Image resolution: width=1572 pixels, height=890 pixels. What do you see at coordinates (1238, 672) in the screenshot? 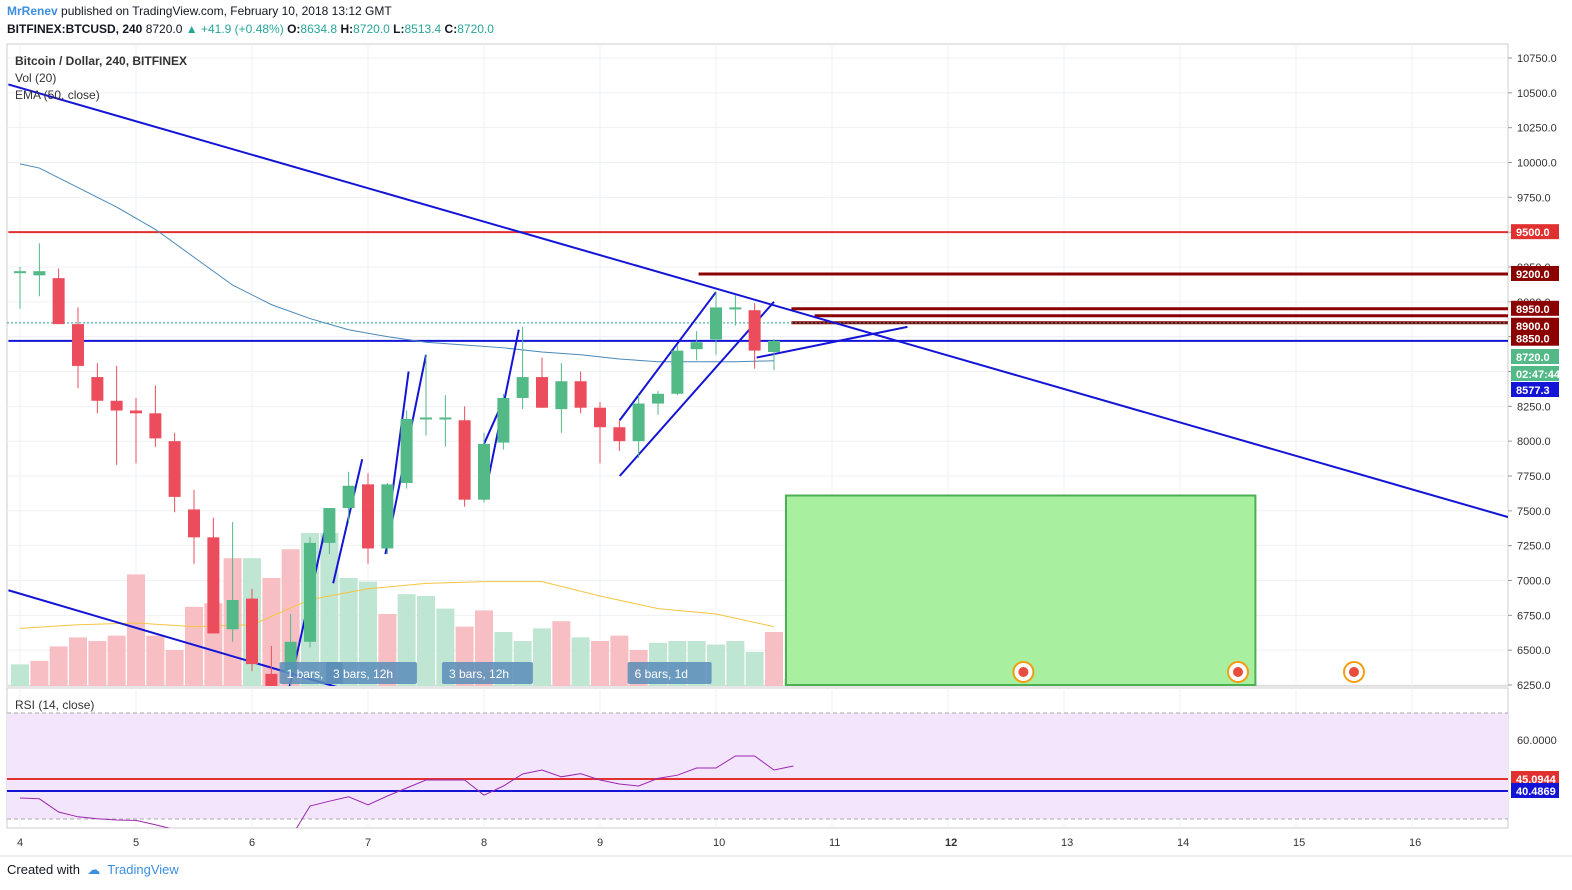
I see `flag-dot-icon` at bounding box center [1238, 672].